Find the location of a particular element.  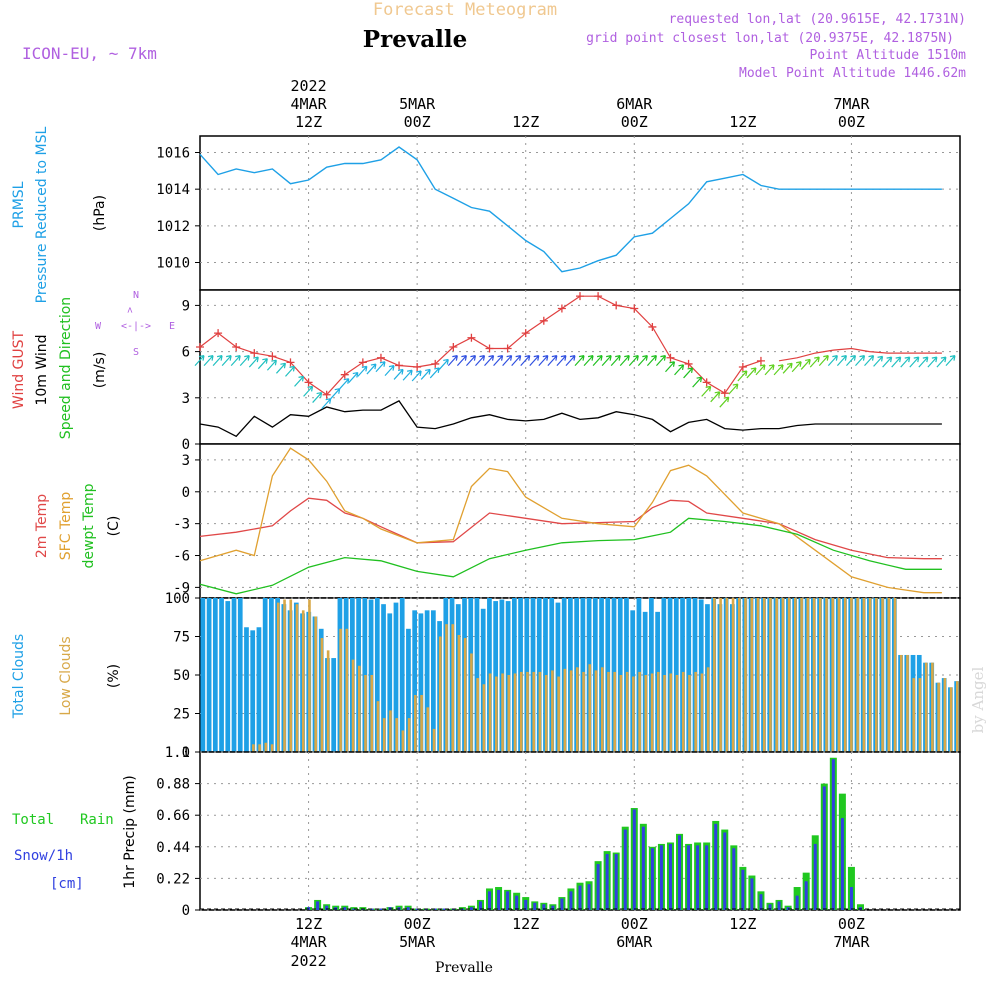

precip-ytick-label-2: 0.44 is located at coordinates (173, 848).